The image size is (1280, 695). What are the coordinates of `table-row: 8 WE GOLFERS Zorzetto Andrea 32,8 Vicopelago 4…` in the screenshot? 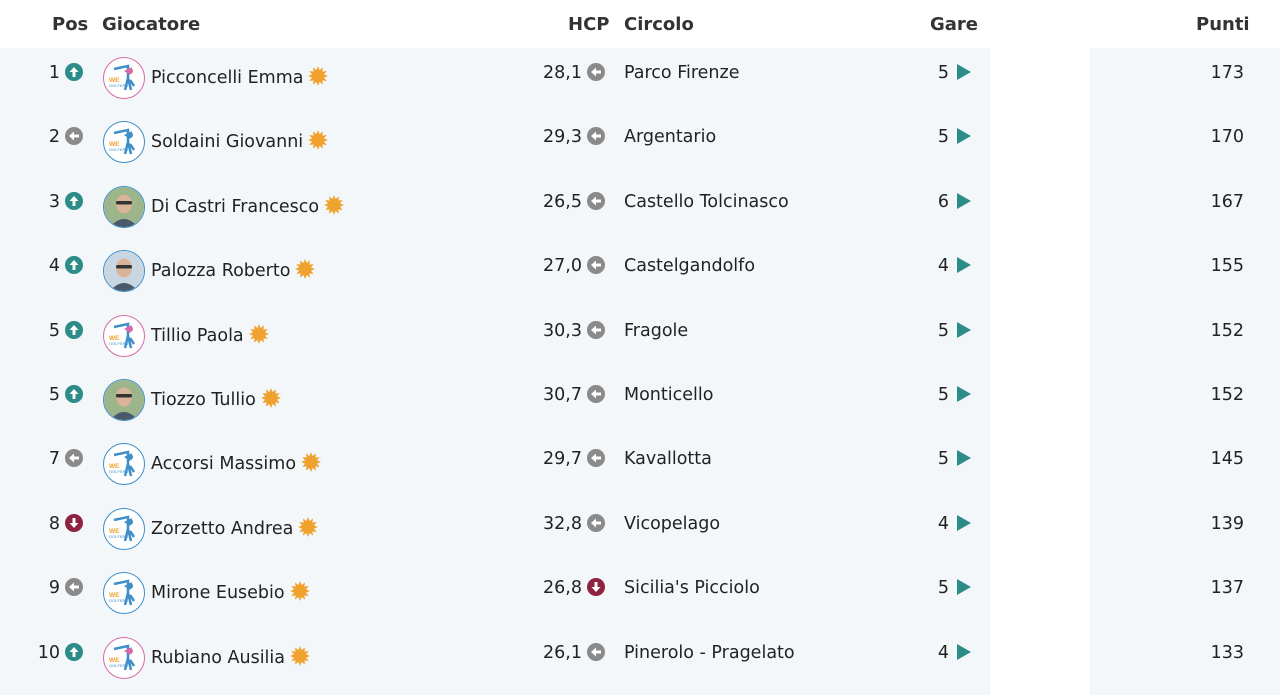 It's located at (640, 531).